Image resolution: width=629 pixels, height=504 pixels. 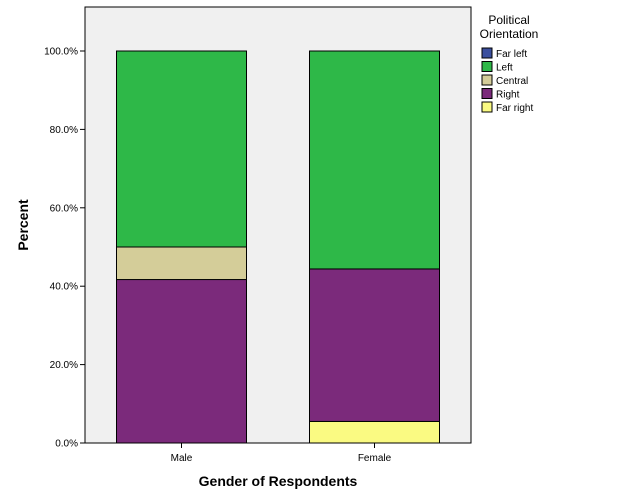 What do you see at coordinates (23, 225) in the screenshot?
I see `y-axis-title: Percent` at bounding box center [23, 225].